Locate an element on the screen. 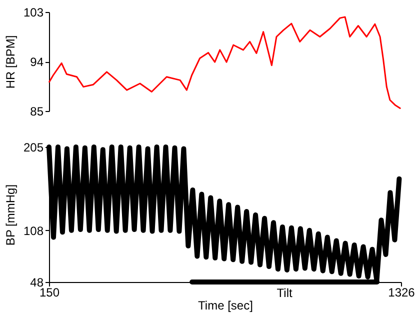  annotation: Tilt is located at coordinates (284, 293).